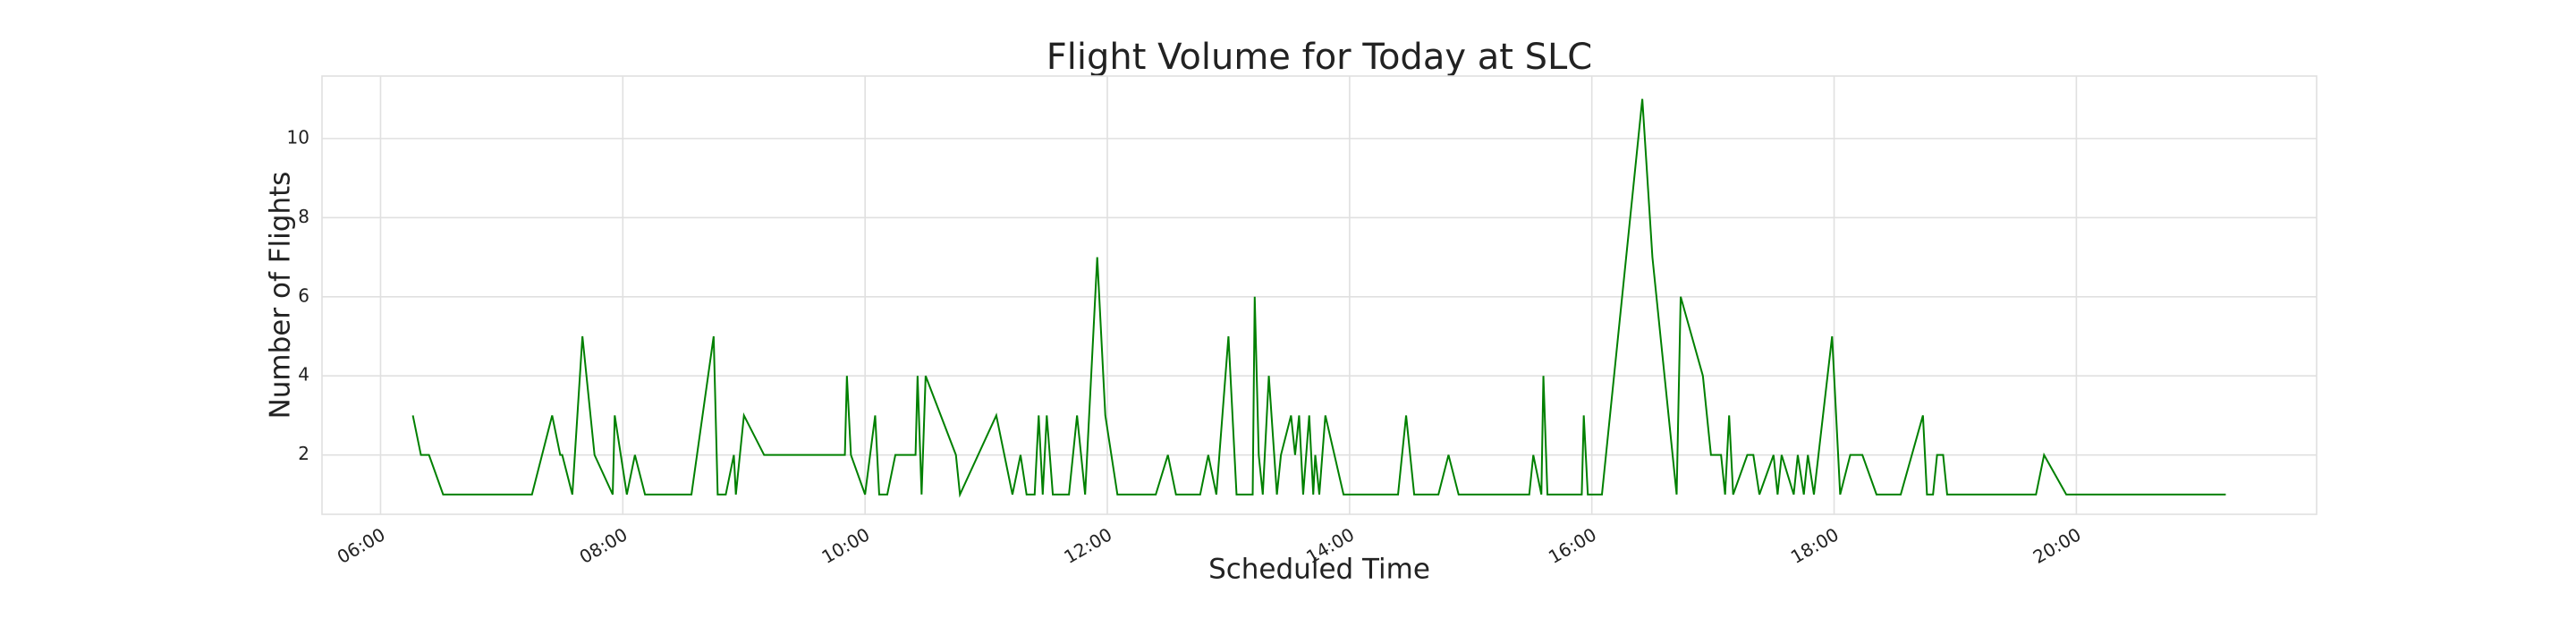  Describe the element at coordinates (1319, 570) in the screenshot. I see `x-axis-label: Scheduled Time` at that location.